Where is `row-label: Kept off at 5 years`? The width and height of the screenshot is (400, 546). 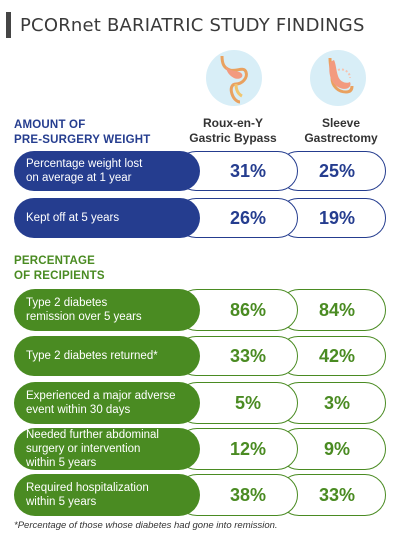
row-label: Kept off at 5 years is located at coordinates (107, 218).